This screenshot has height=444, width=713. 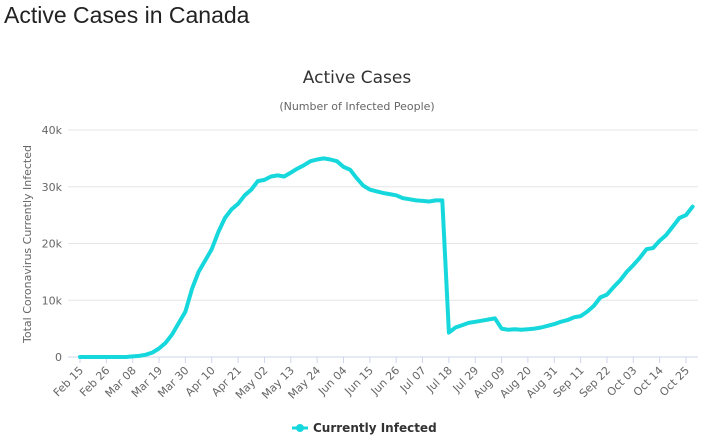 I want to click on legend-label: Currently Infected, so click(x=375, y=428).